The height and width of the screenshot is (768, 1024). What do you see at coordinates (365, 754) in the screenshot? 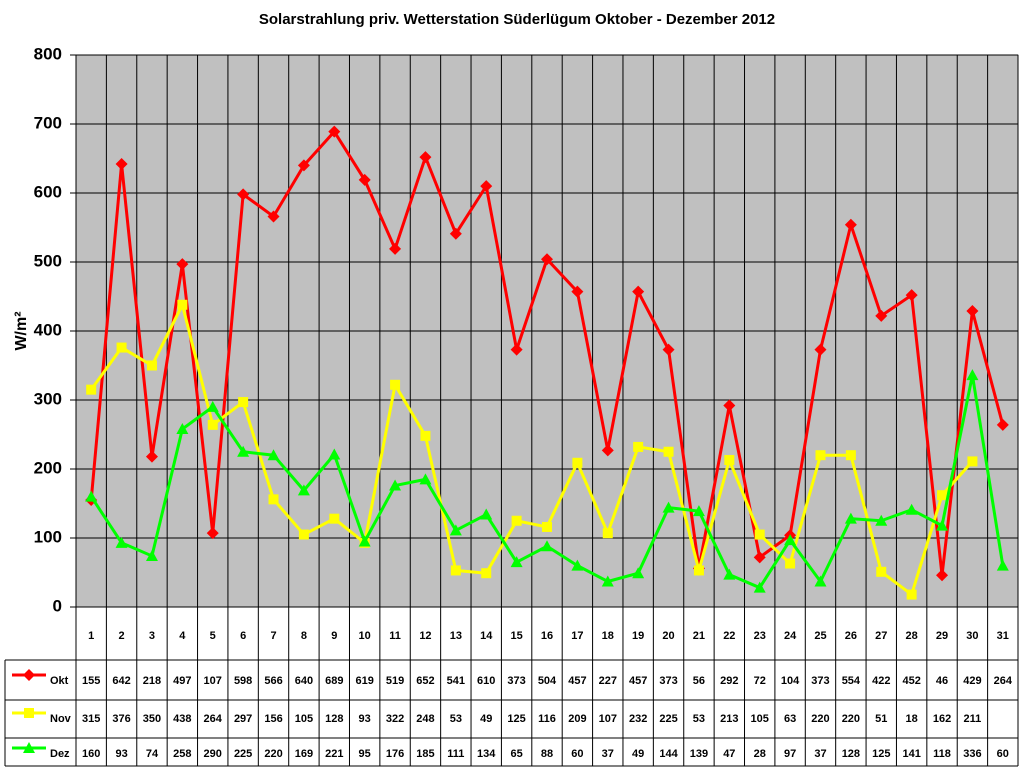
I see `table-value: 95` at bounding box center [365, 754].